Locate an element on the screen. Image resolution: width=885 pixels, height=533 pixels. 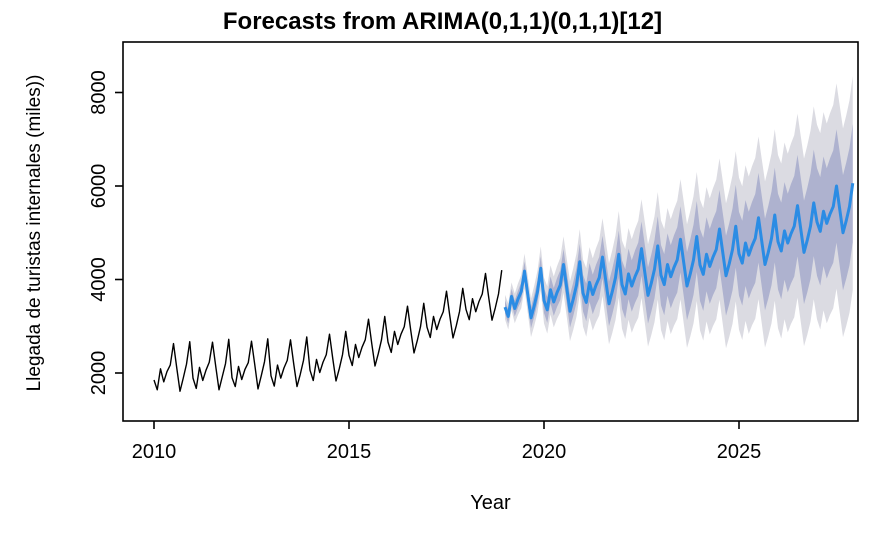
x-tick-label: 2025 is located at coordinates (739, 452).